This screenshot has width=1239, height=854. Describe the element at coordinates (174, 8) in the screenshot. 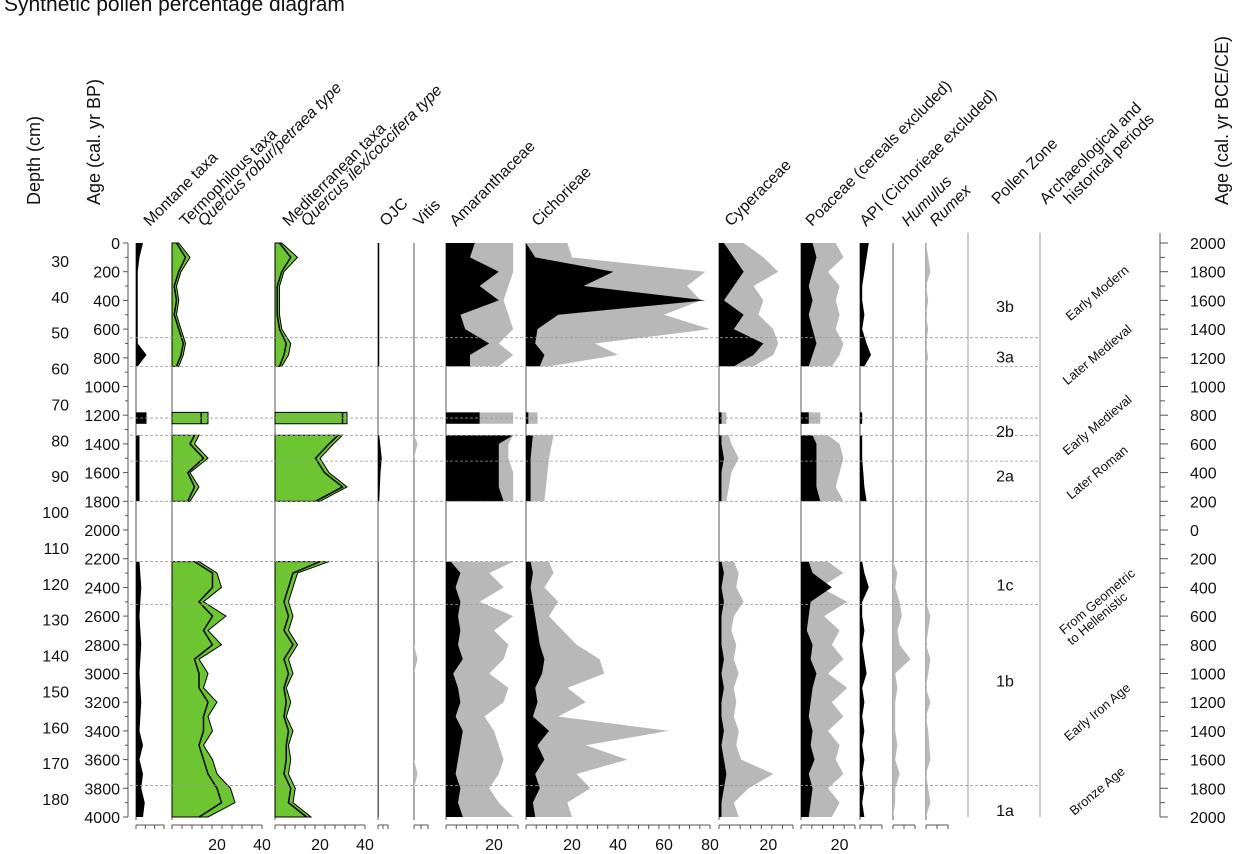

I see `page-title: Synthetic pollen percentage diagram` at that location.